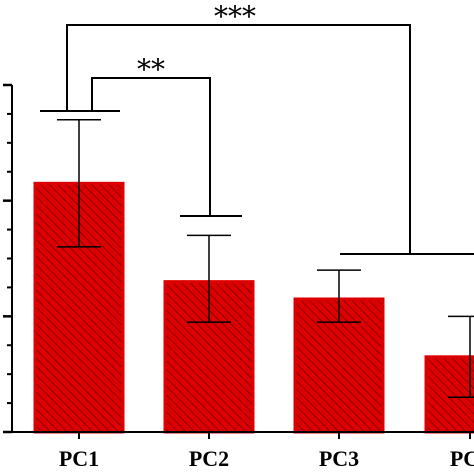 The image size is (474, 474). I want to click on x-tick-label: PC3, so click(339, 458).